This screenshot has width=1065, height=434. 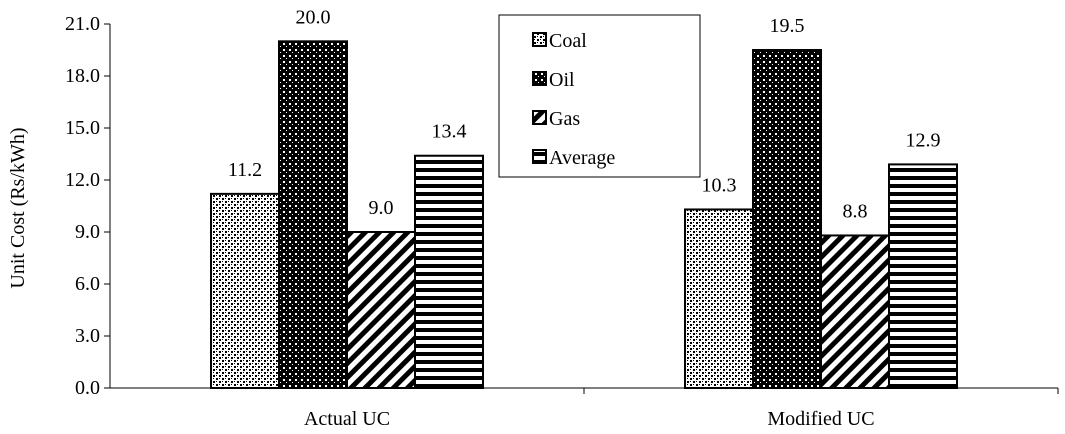 What do you see at coordinates (87, 388) in the screenshot?
I see `y-tick-label: 0.0` at bounding box center [87, 388].